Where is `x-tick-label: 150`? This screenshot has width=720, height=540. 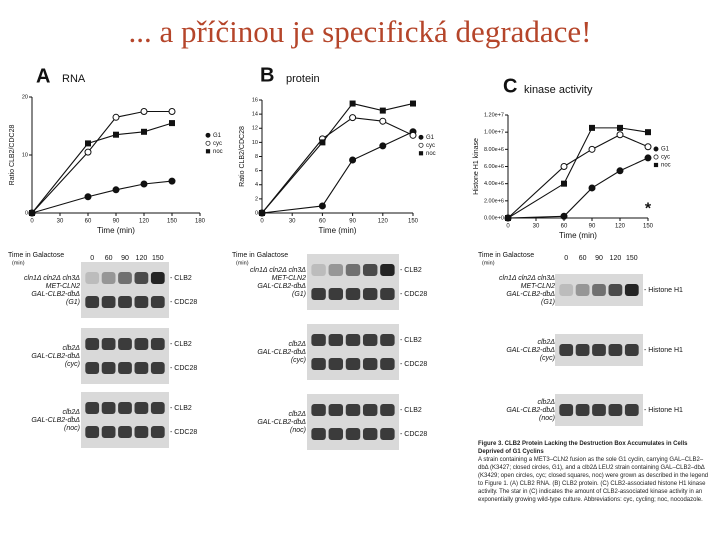
x-tick-label: 150 is located at coordinates (648, 227).